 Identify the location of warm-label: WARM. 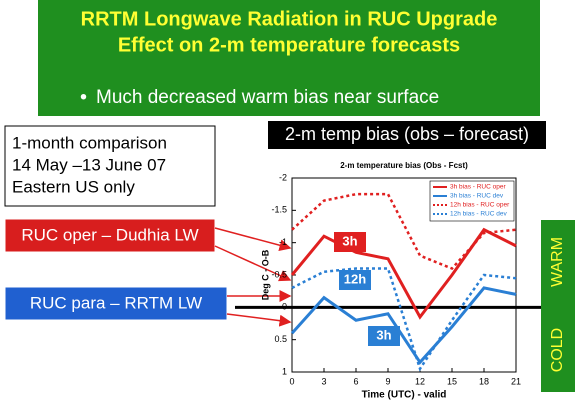
(557, 262).